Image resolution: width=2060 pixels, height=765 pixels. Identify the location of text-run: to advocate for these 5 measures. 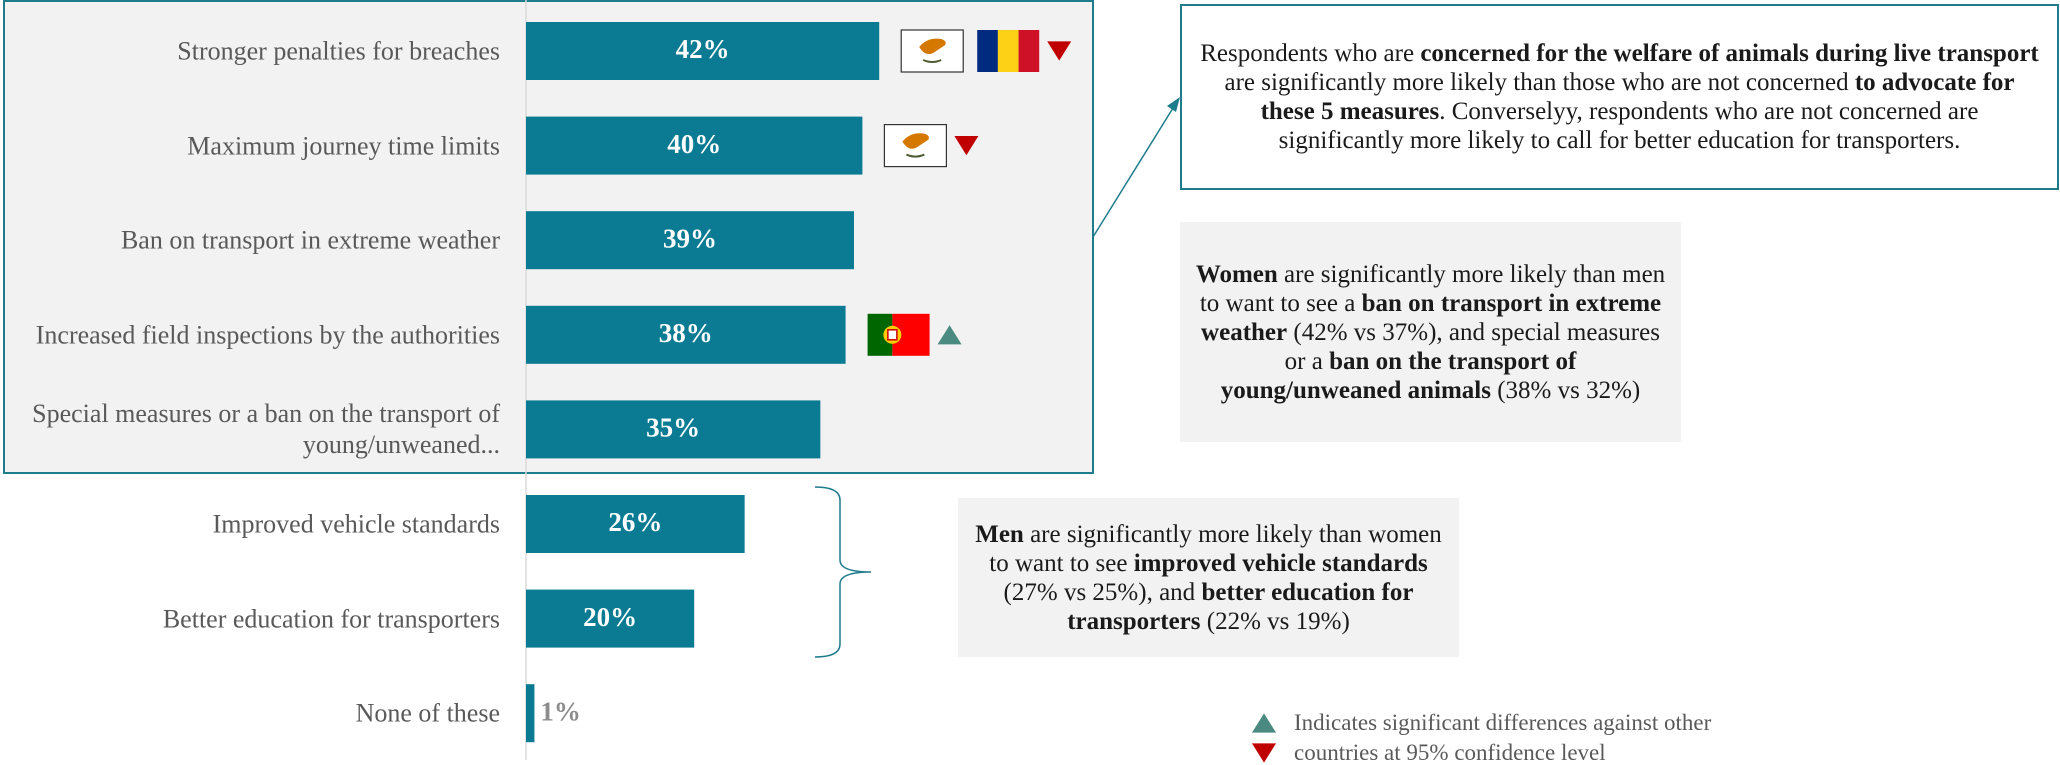
(1637, 97).